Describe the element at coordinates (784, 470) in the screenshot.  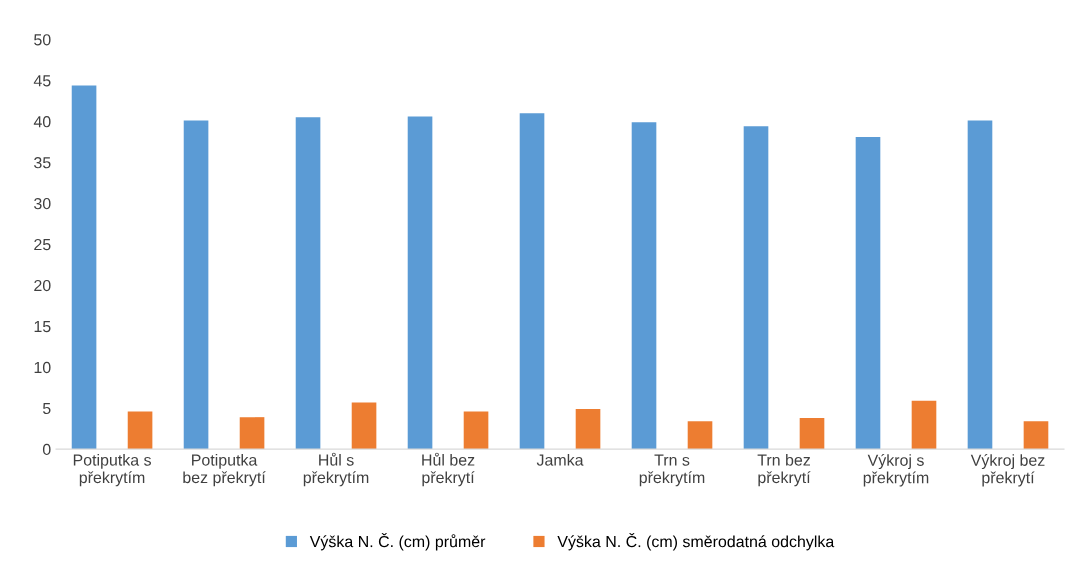
I see `x-tick-label: Trn bez překrytí` at that location.